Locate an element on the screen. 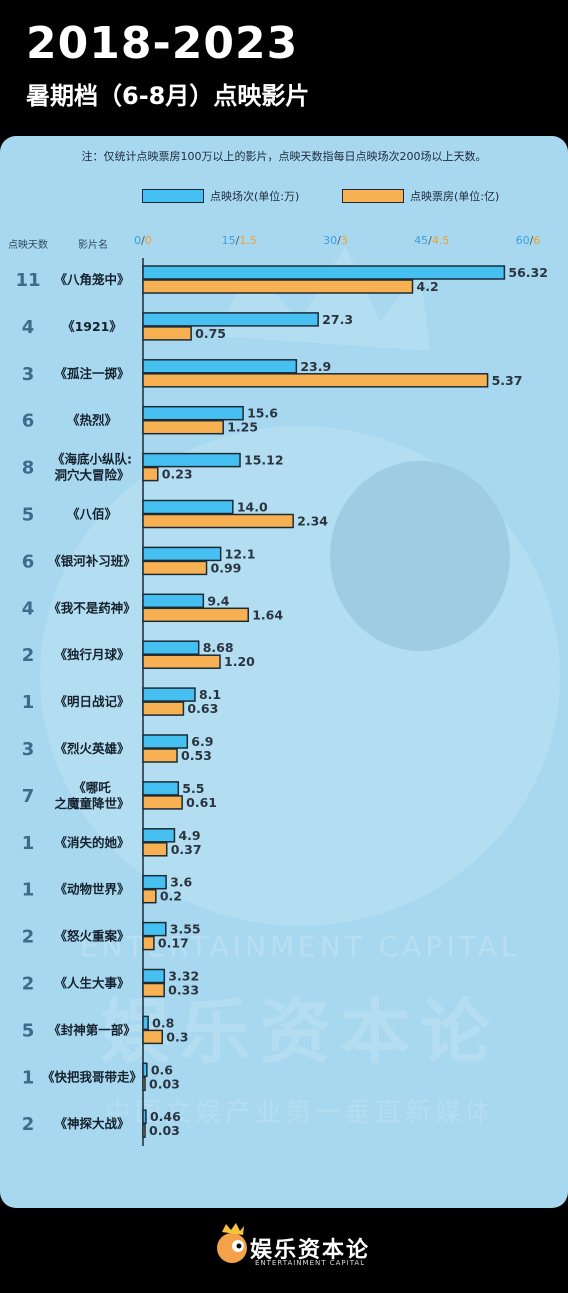  row-film-name: 《快把我哥带走》 is located at coordinates (92, 1076).